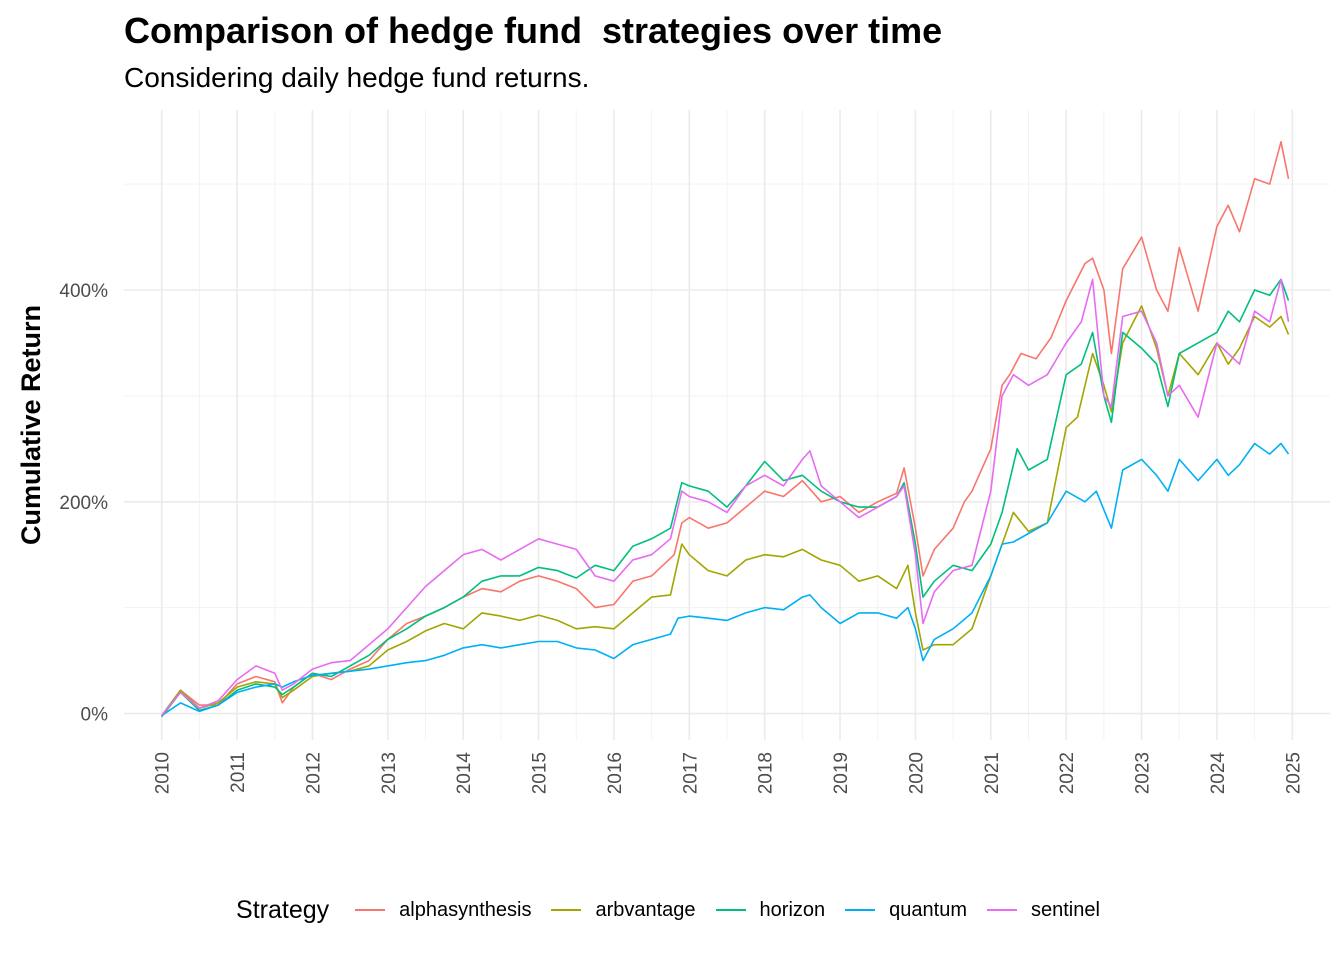 The image size is (1344, 960). I want to click on x-tick-label: 2019, so click(841, 773).